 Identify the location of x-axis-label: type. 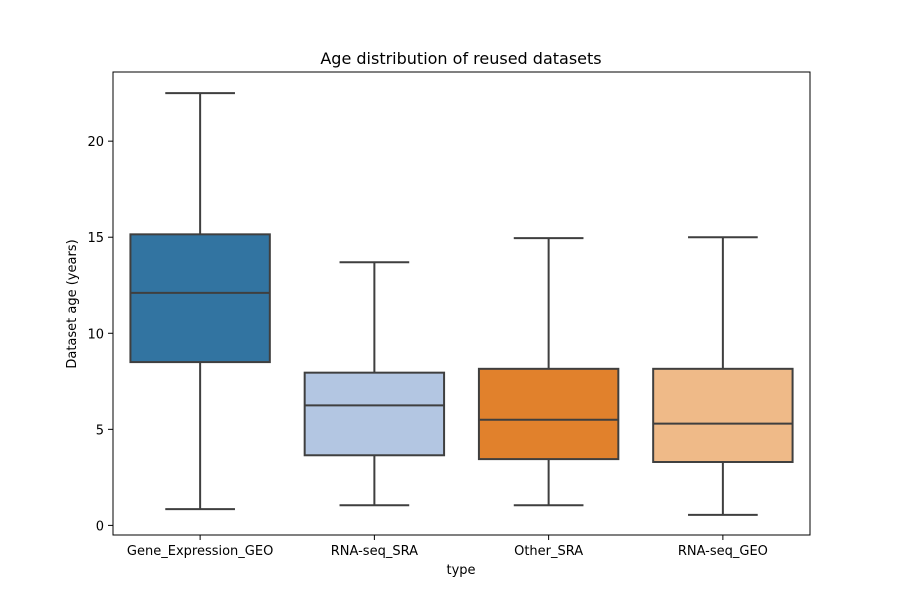
(460, 570).